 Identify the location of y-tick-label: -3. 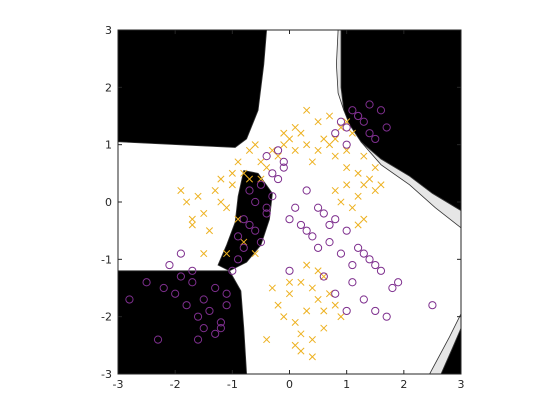
(106, 374).